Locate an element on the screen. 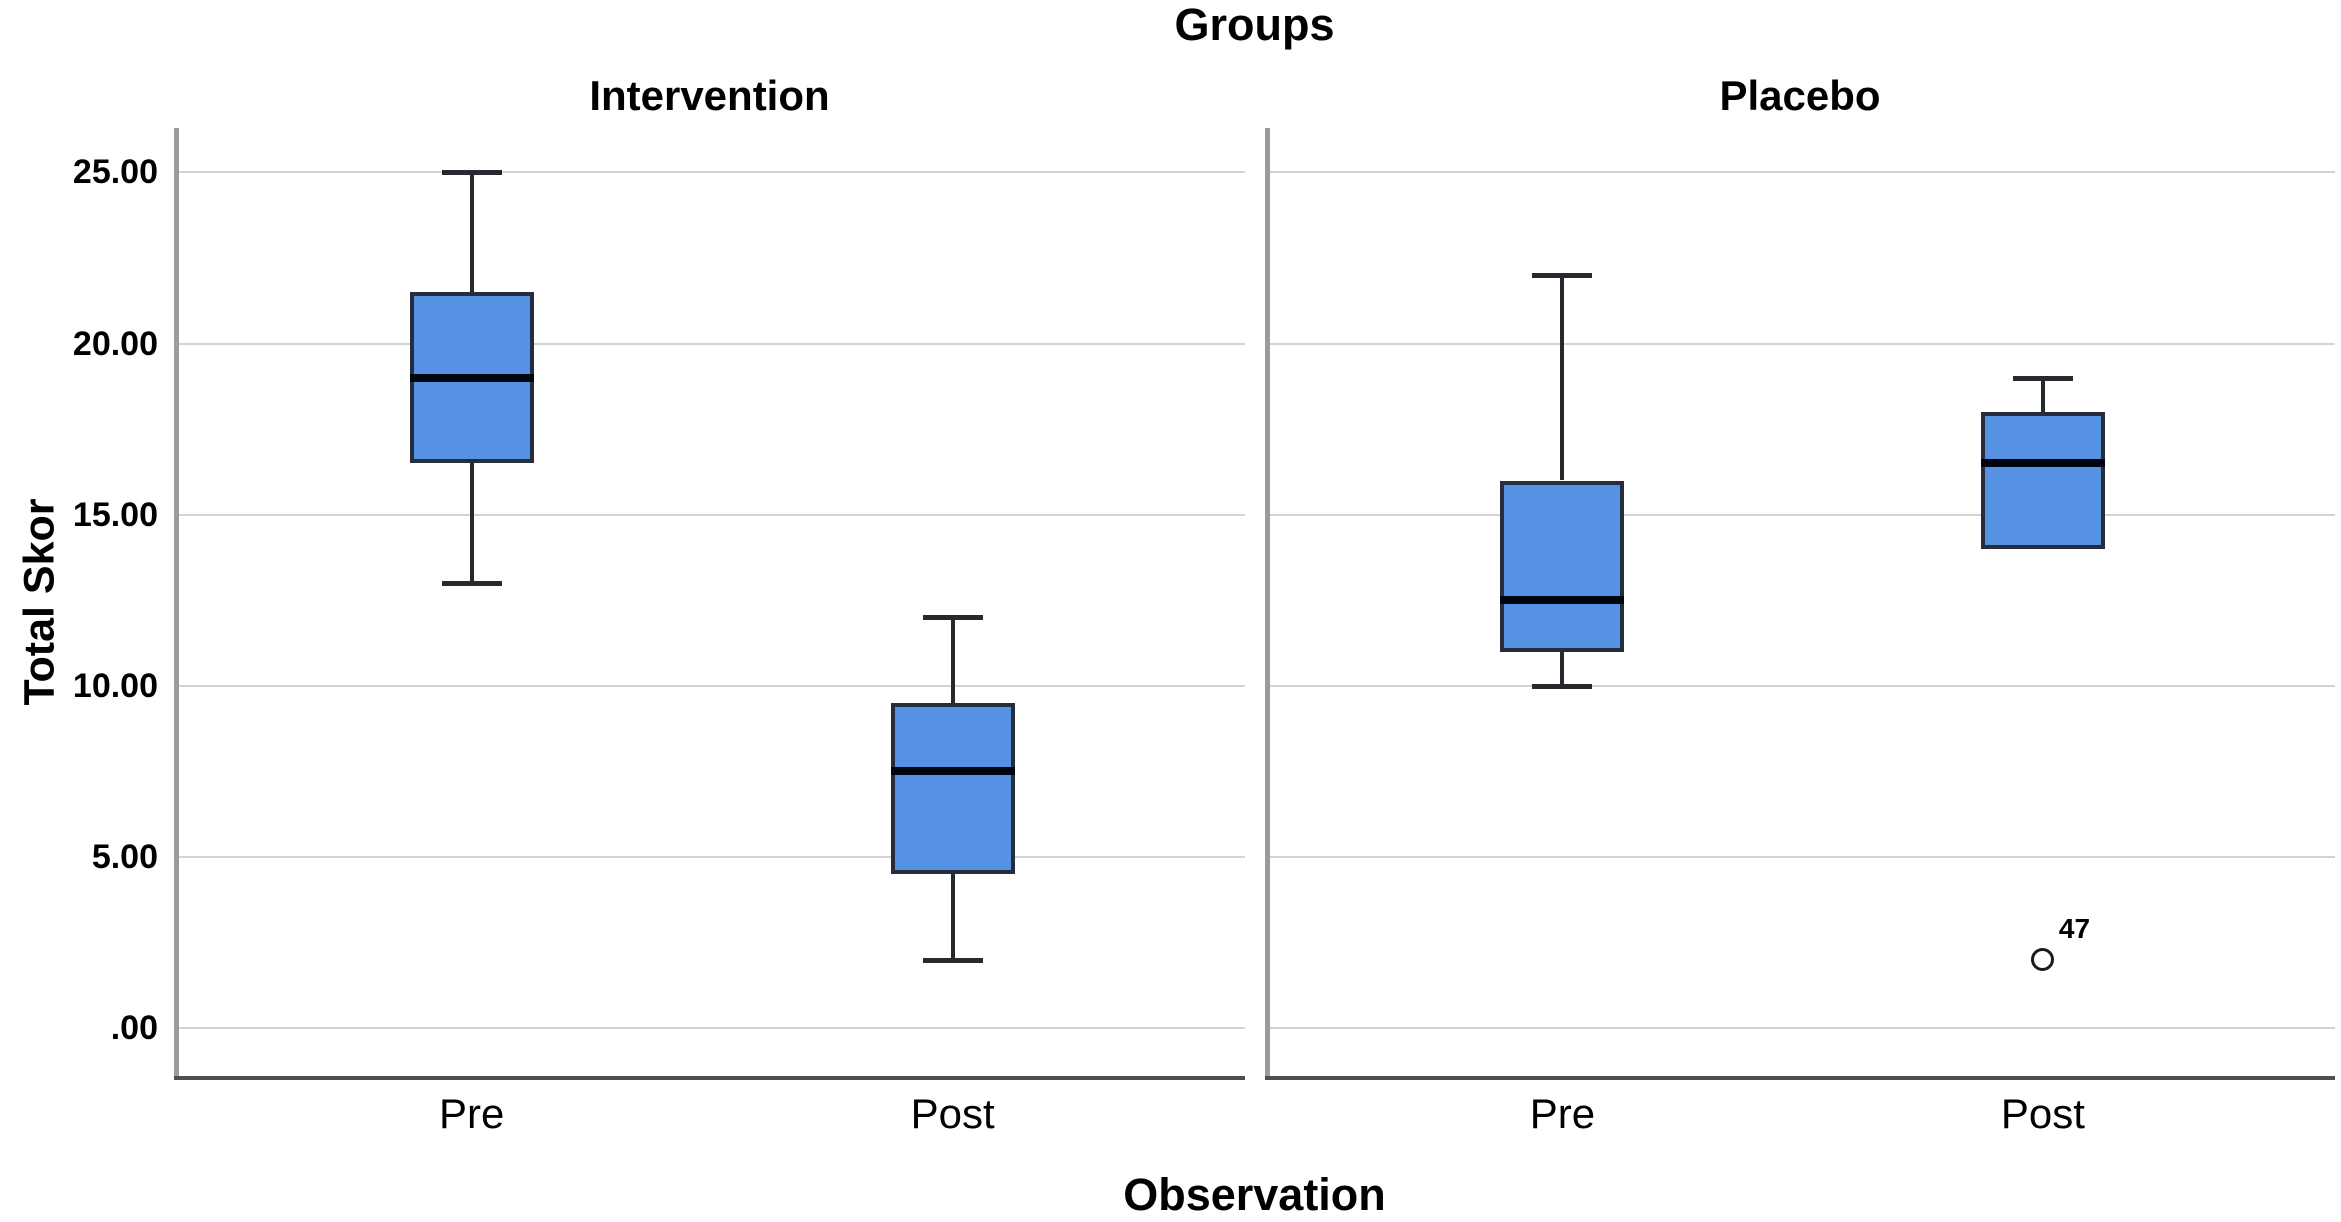 Image resolution: width=2341 pixels, height=1222 pixels. outlier-label: 47 is located at coordinates (2074, 928).